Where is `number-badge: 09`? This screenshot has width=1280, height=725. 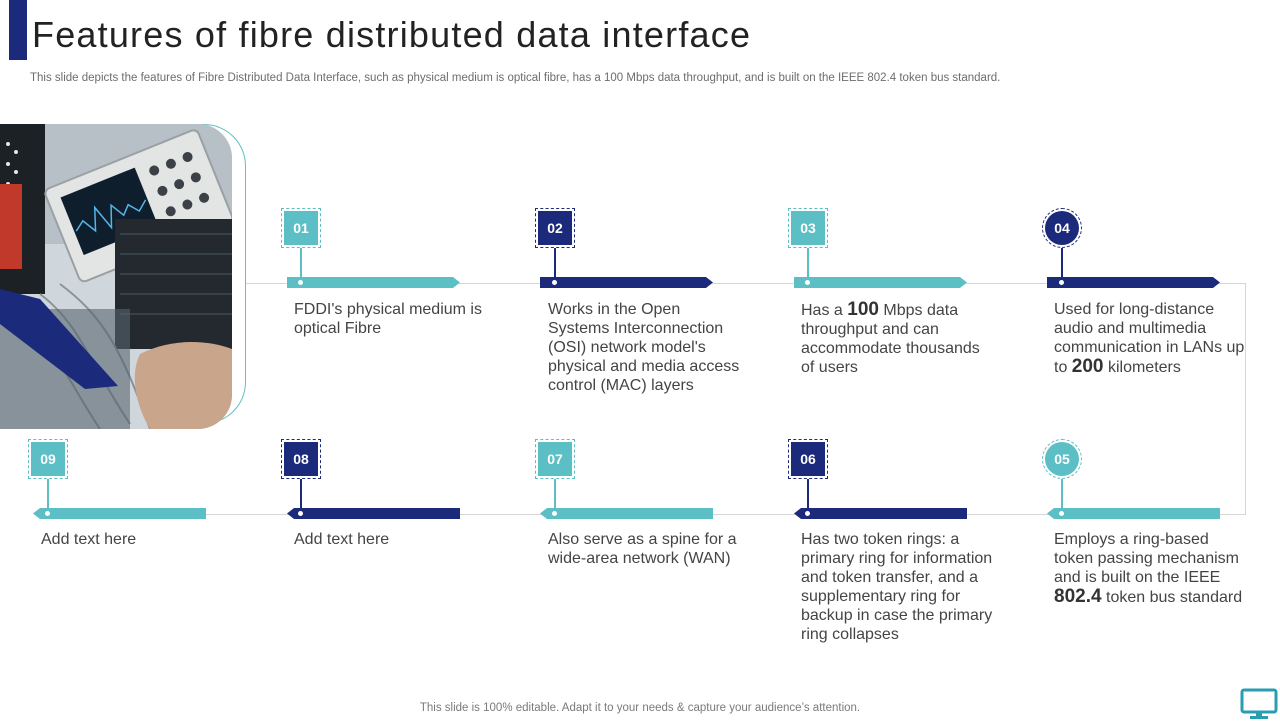 number-badge: 09 is located at coordinates (48, 459).